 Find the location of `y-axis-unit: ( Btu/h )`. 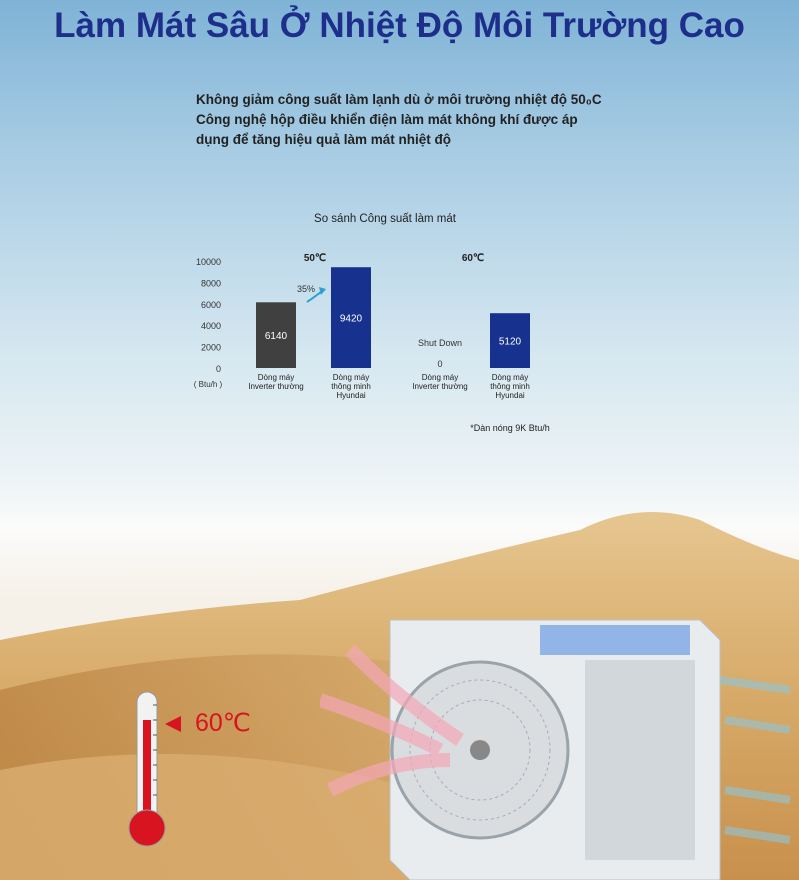

y-axis-unit: ( Btu/h ) is located at coordinates (208, 384).